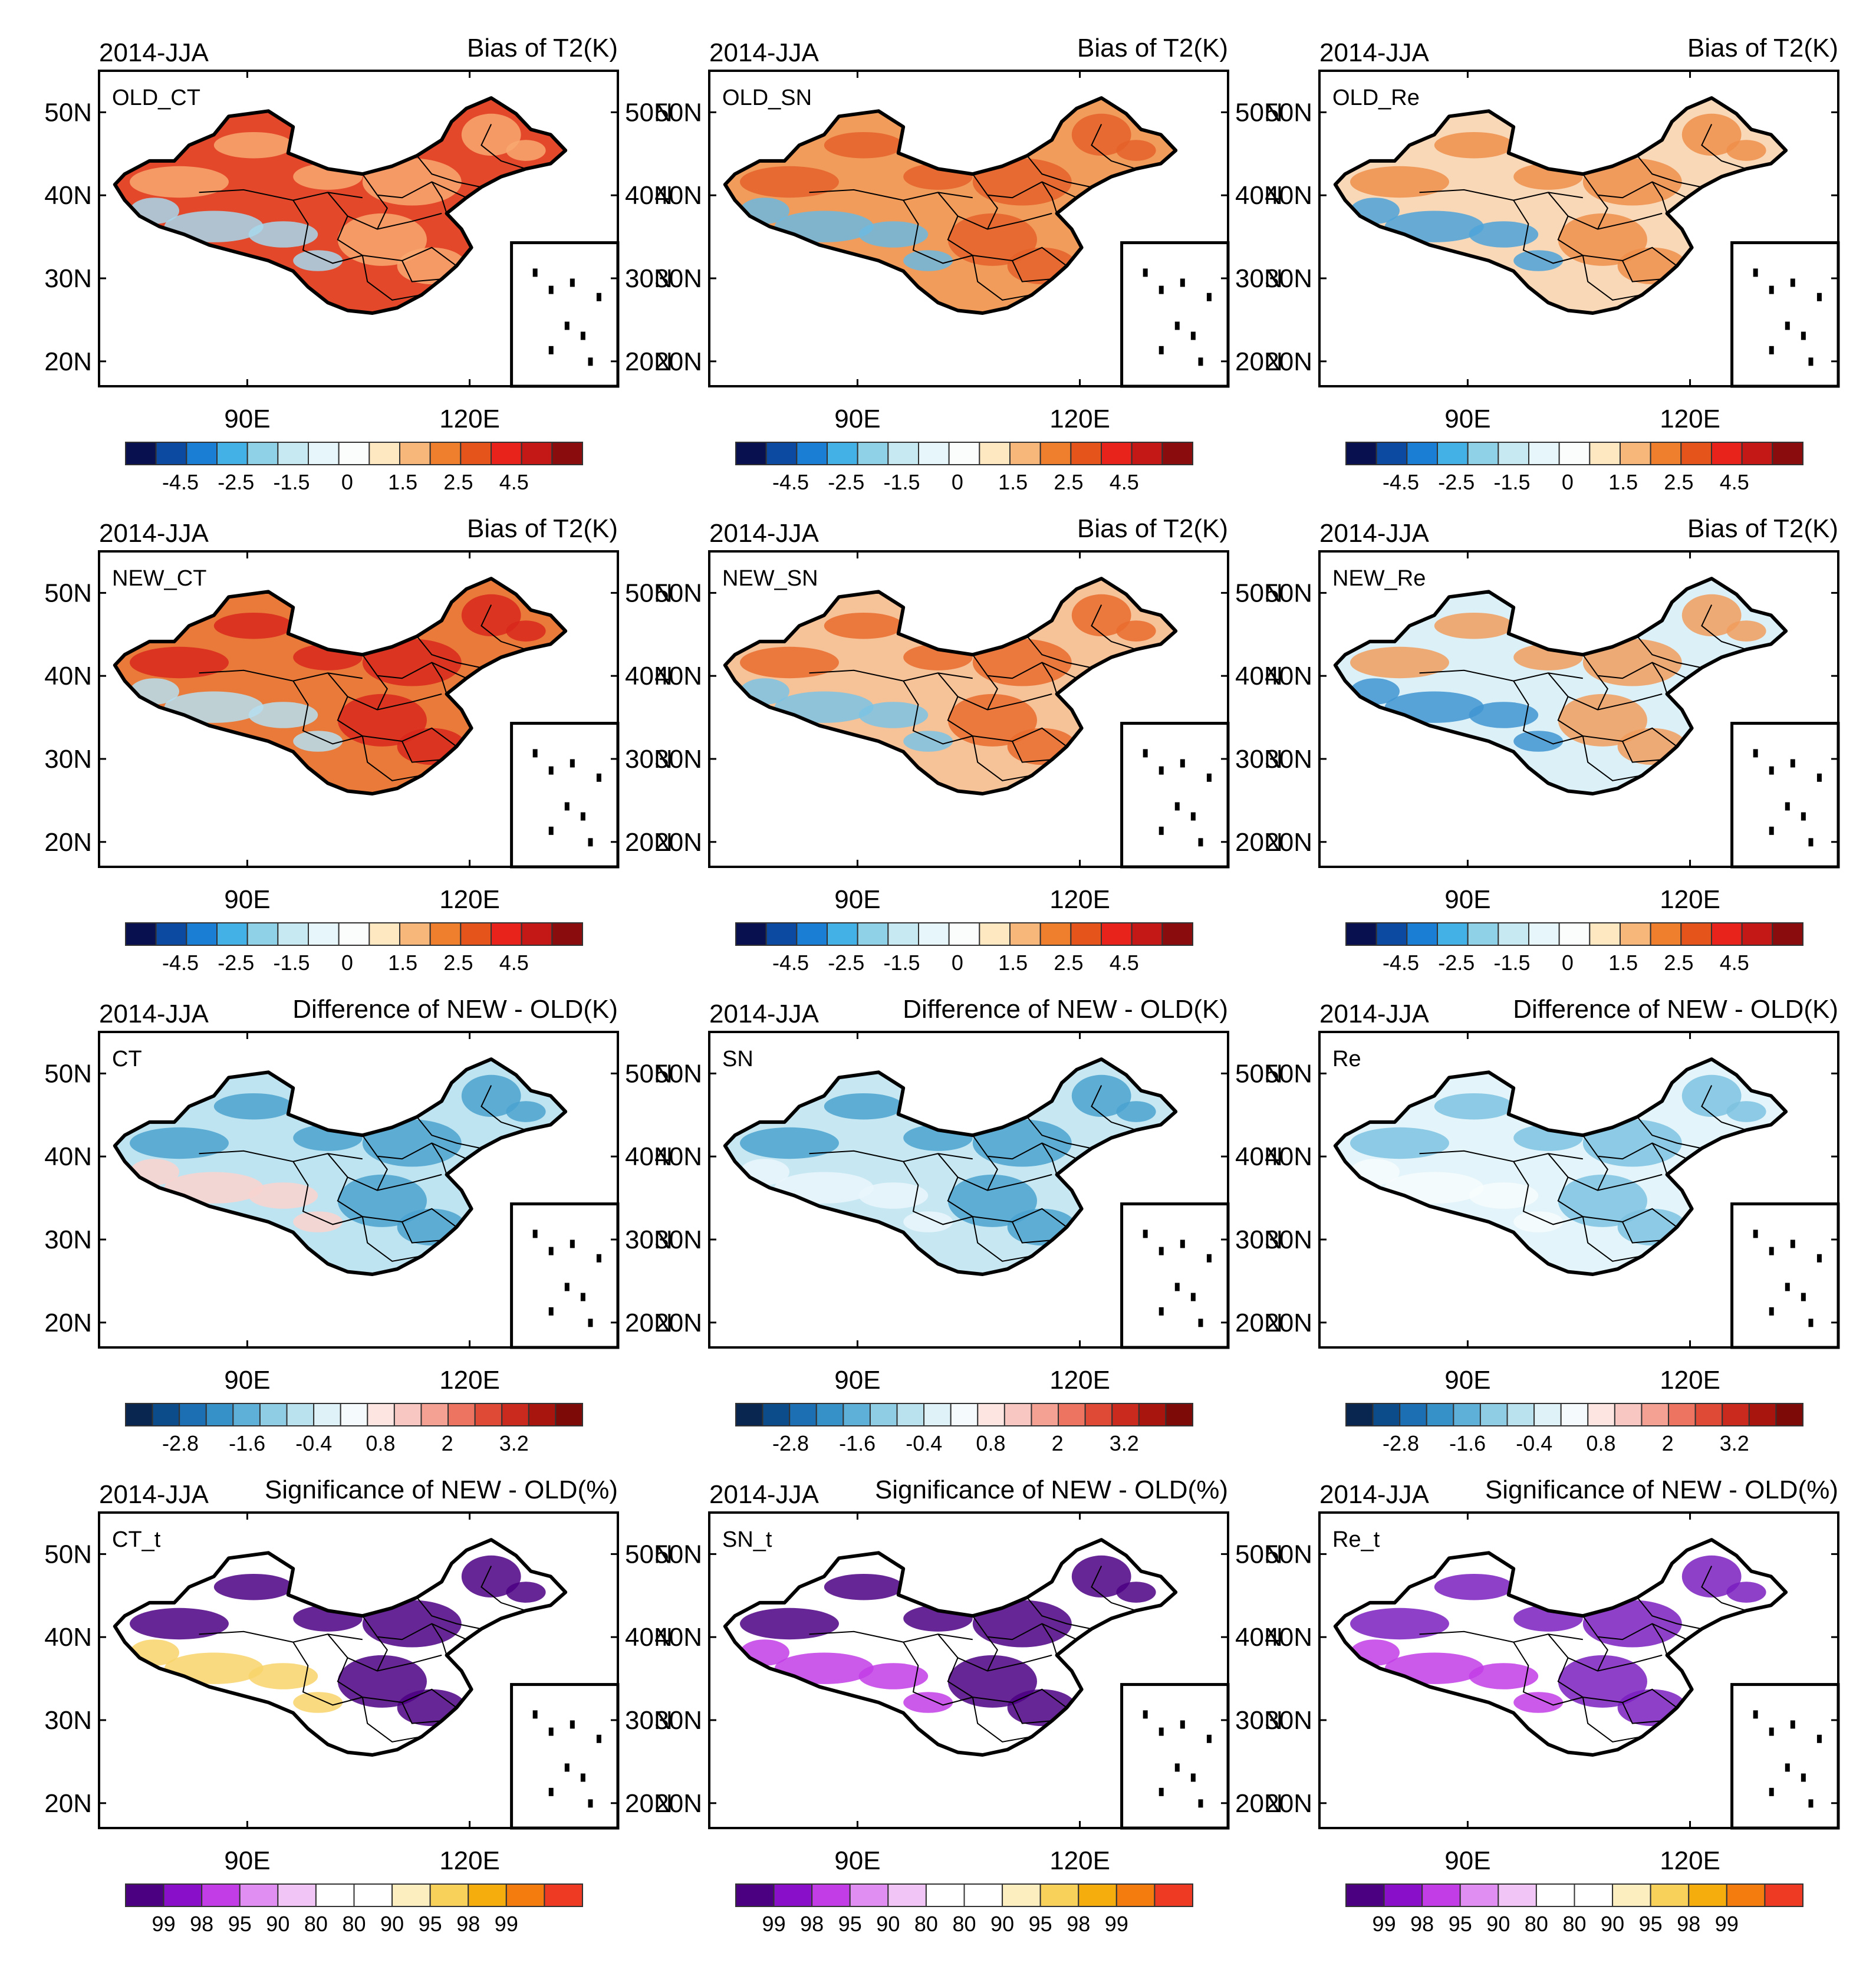 Image resolution: width=1876 pixels, height=1979 pixels. Describe the element at coordinates (127, 1059) in the screenshot. I see `panel-label: CT` at that location.